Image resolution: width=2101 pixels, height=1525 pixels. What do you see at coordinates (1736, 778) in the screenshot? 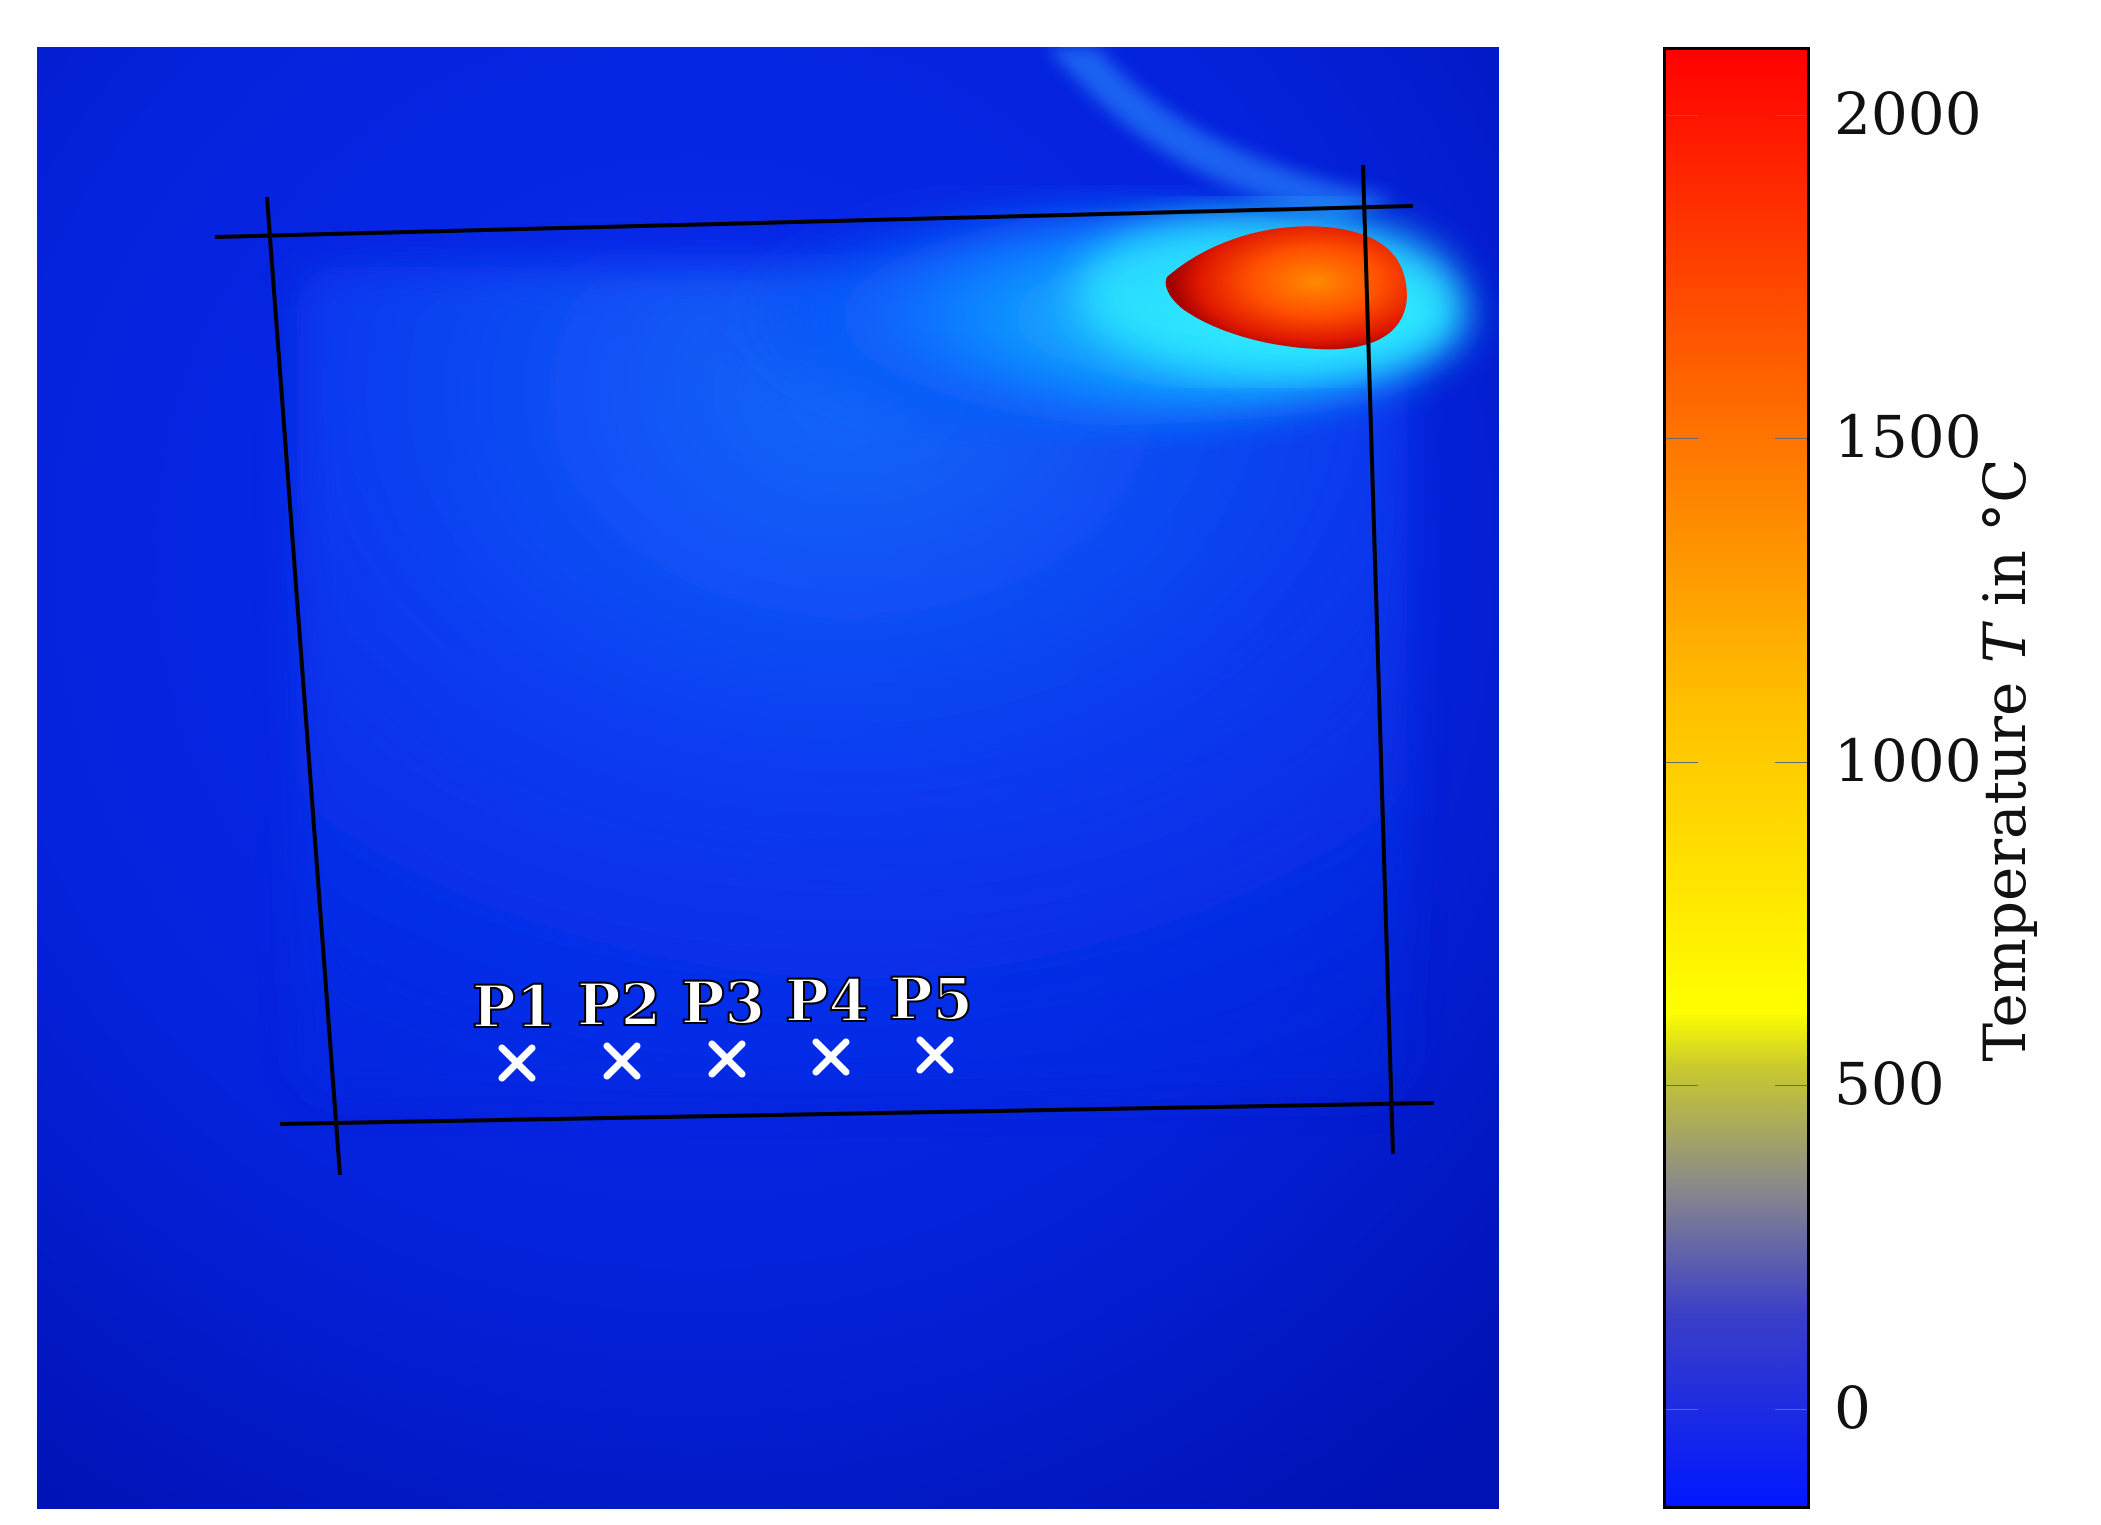
I see `colorbar` at bounding box center [1736, 778].